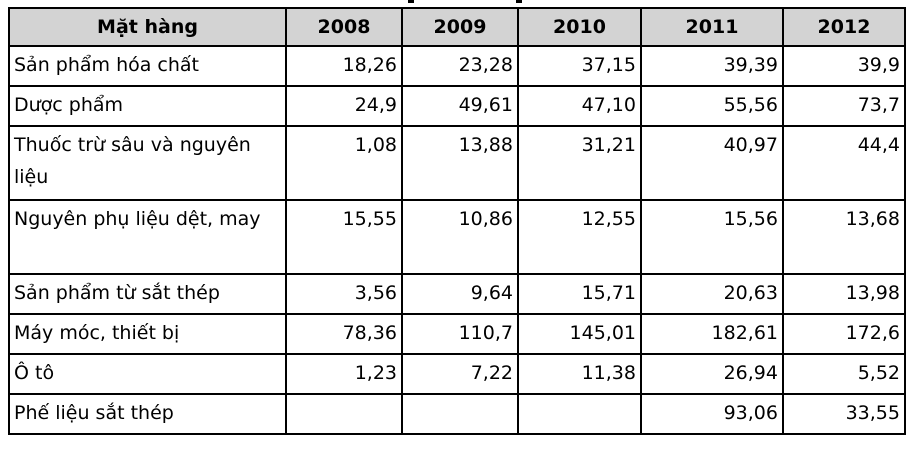  What do you see at coordinates (460, 237) in the screenshot?
I see `value-cell: 10,86` at bounding box center [460, 237].